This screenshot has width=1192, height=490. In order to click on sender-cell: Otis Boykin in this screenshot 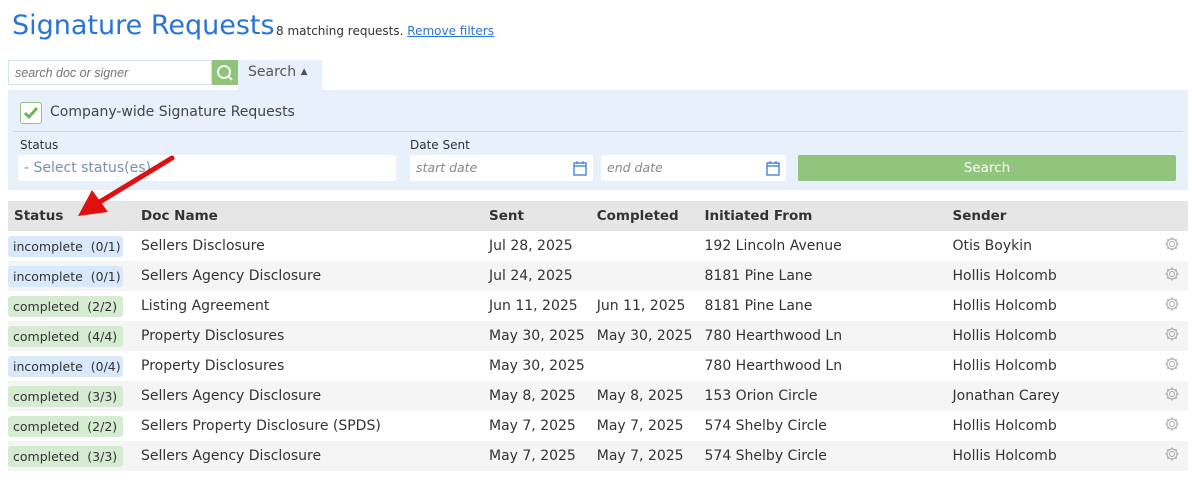, I will do `click(992, 246)`.